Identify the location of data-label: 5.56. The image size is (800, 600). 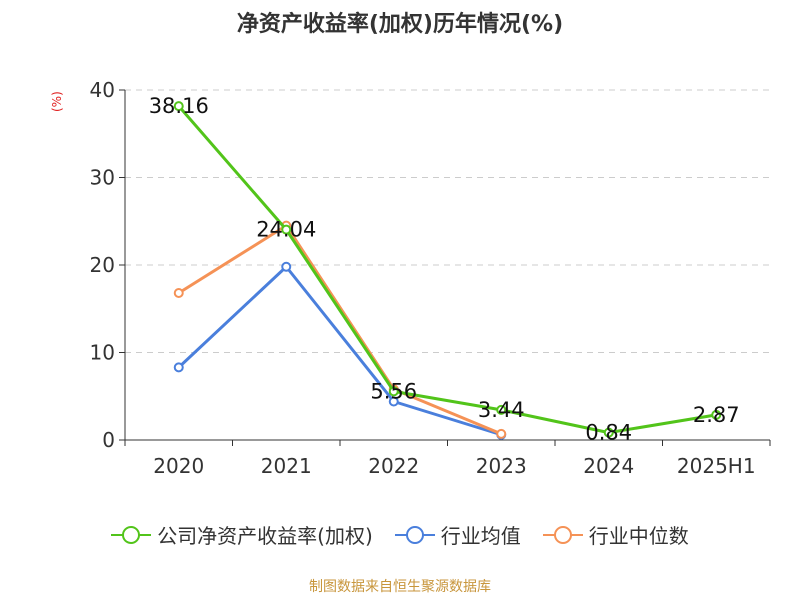
(393, 391).